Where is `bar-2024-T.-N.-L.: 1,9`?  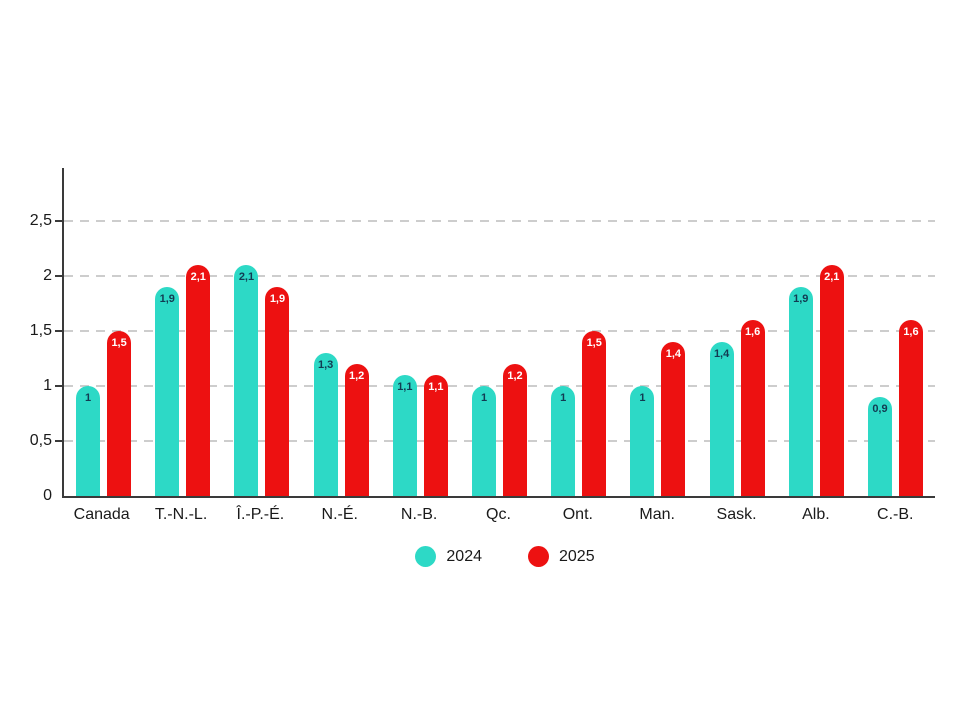 bar-2024-T.-N.-L.: 1,9 is located at coordinates (167, 391).